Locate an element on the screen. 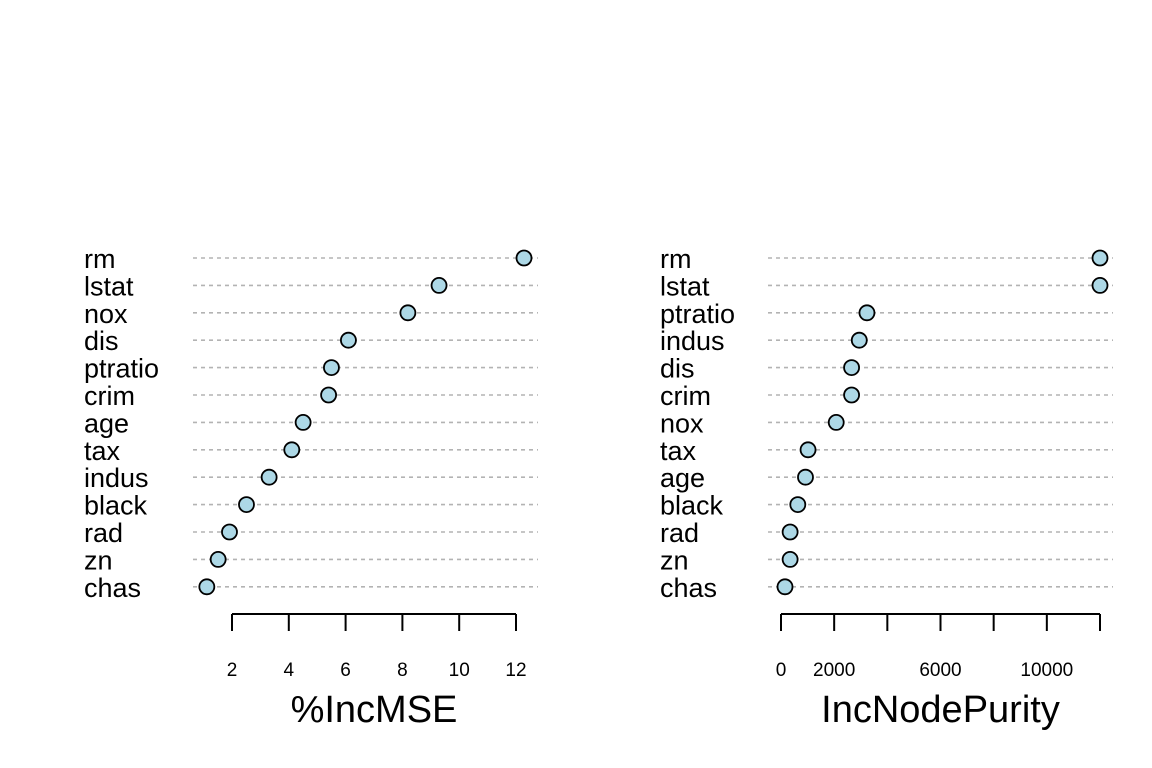 The width and height of the screenshot is (1152, 768). x-tick-label: 8 is located at coordinates (402, 670).